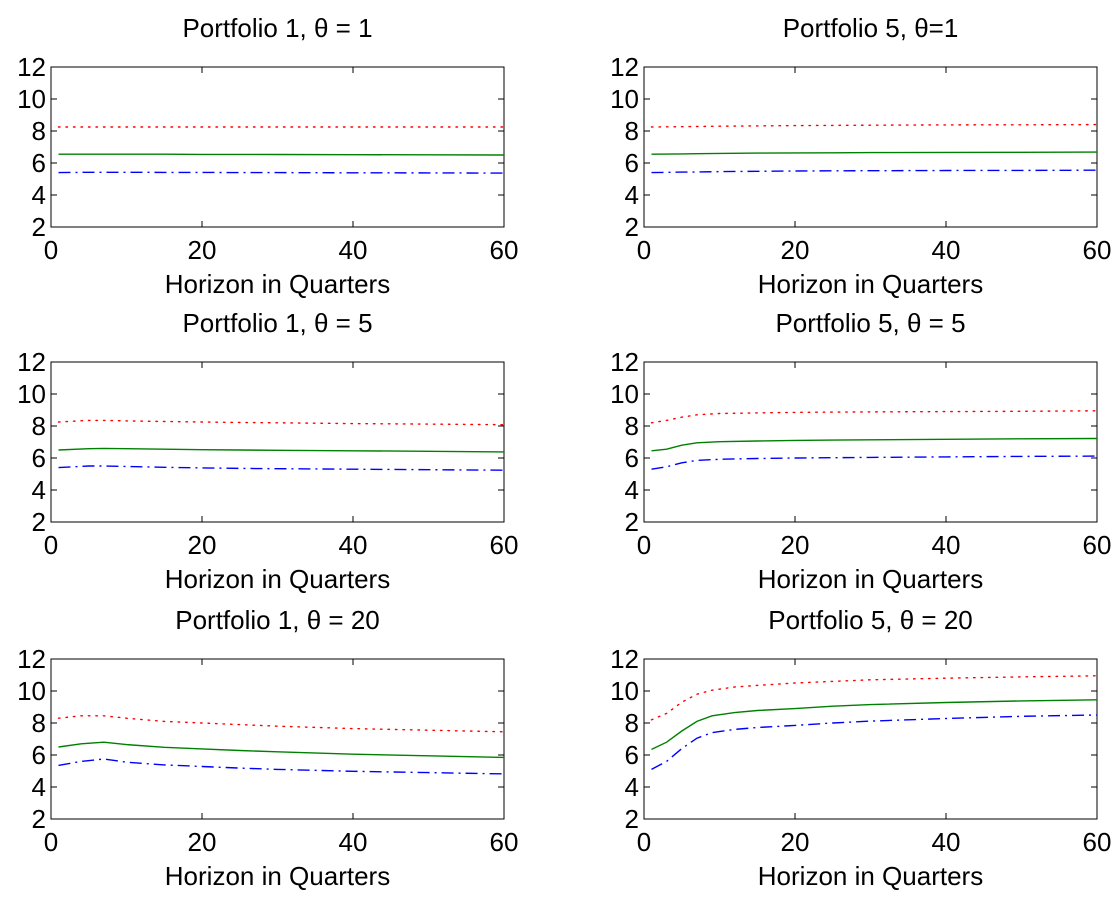 Image resolution: width=1120 pixels, height=907 pixels. What do you see at coordinates (277, 620) in the screenshot?
I see `subplot-title: Portfolio 1, θ = 20` at bounding box center [277, 620].